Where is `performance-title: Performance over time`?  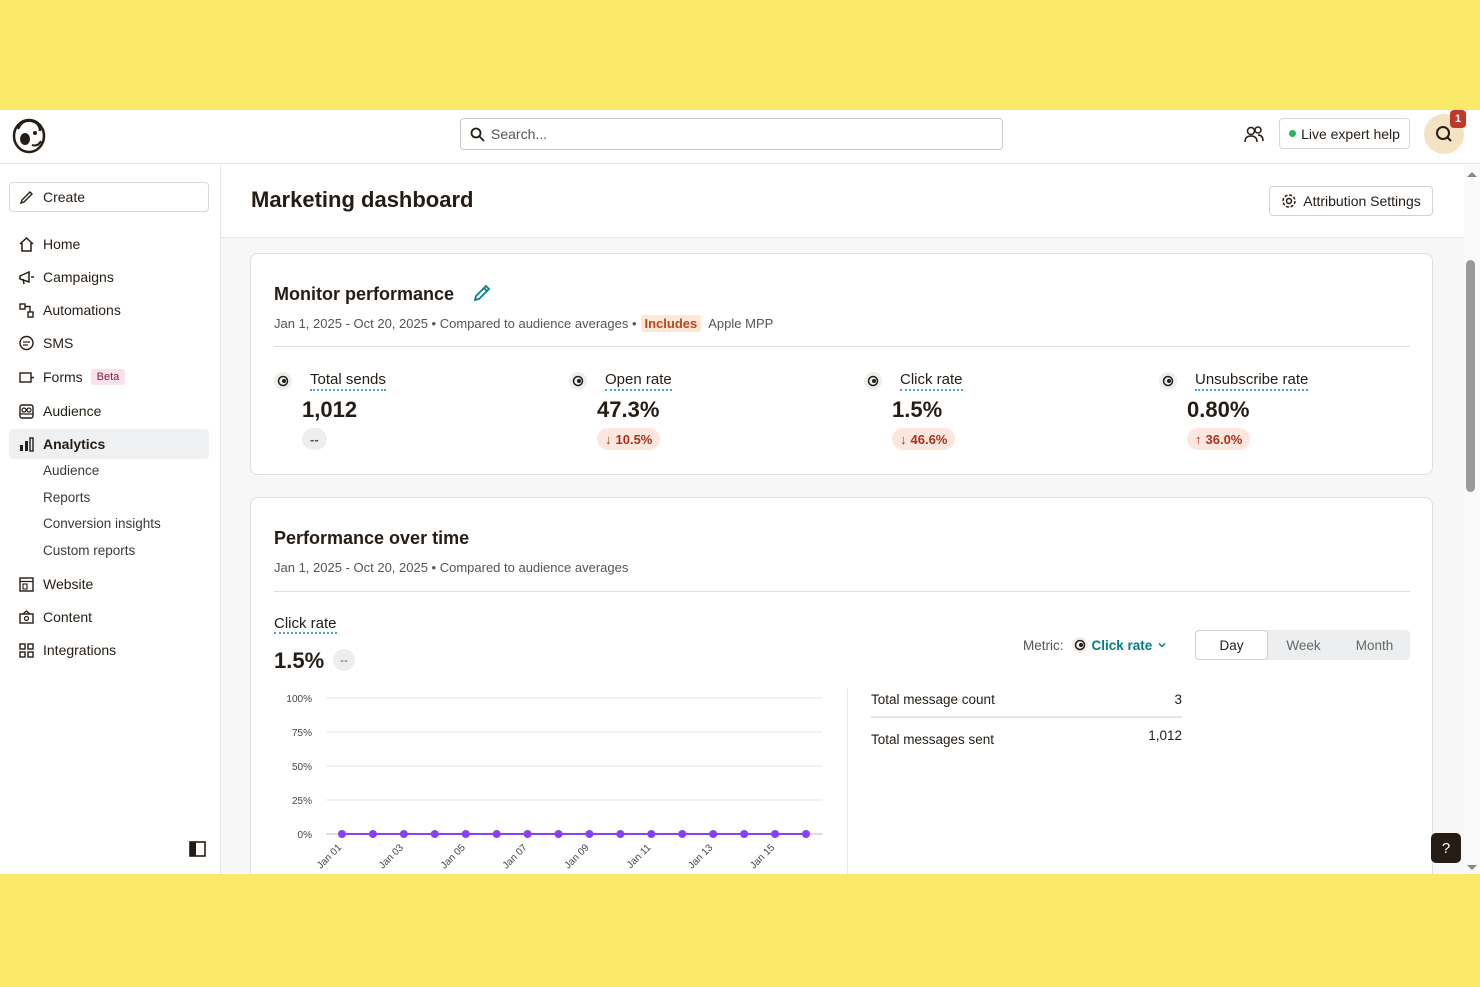
performance-title: Performance over time is located at coordinates (372, 538).